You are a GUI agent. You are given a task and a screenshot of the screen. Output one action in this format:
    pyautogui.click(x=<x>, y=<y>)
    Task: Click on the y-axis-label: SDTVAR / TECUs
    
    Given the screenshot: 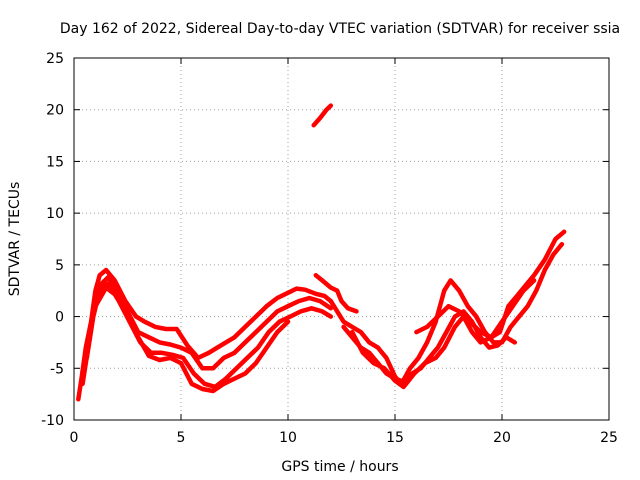 What is the action you would take?
    pyautogui.click(x=15, y=239)
    